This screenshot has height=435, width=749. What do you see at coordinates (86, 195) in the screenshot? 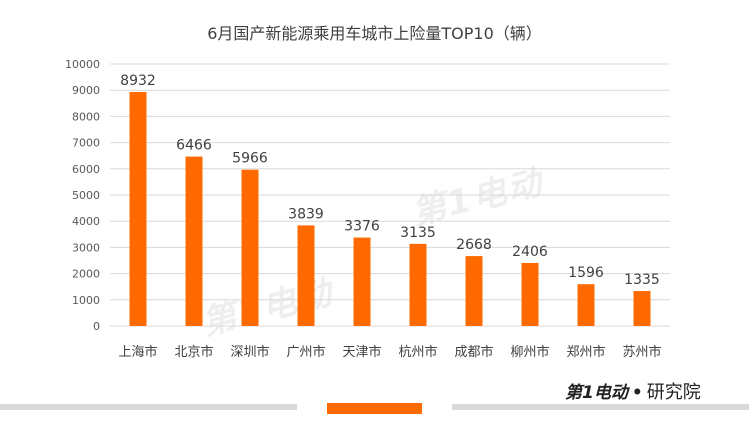
I see `y-tick-label: 5000` at bounding box center [86, 195].